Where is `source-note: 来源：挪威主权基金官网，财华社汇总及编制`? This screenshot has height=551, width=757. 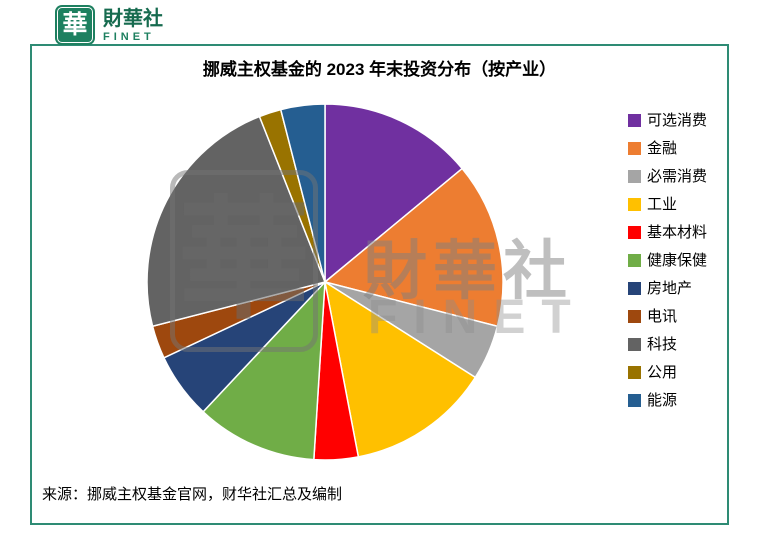 source-note: 来源：挪威主权基金官网，财华社汇总及编制 is located at coordinates (192, 494).